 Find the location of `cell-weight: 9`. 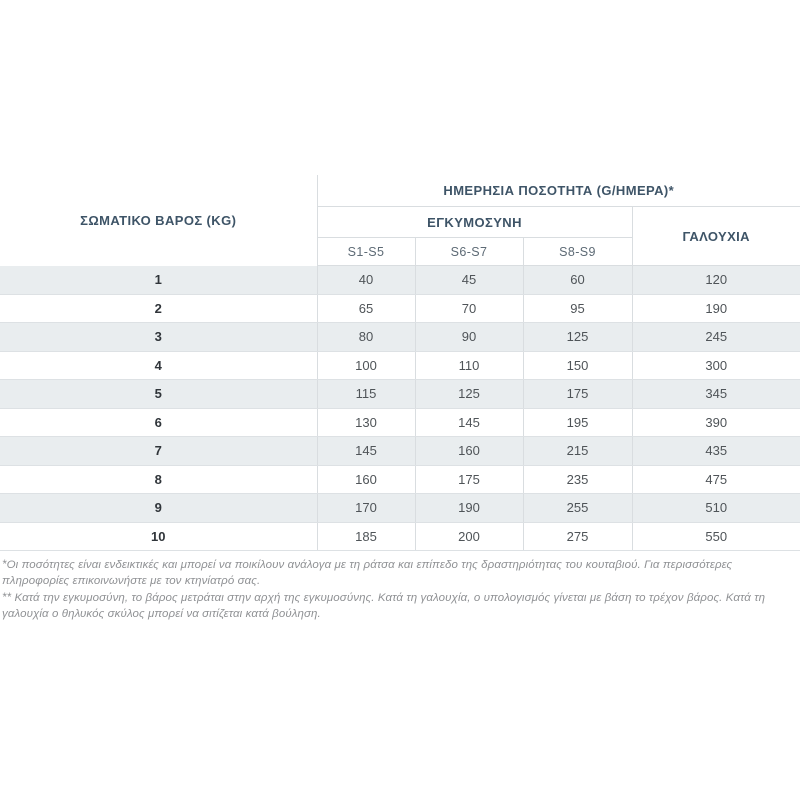

cell-weight: 9 is located at coordinates (158, 508).